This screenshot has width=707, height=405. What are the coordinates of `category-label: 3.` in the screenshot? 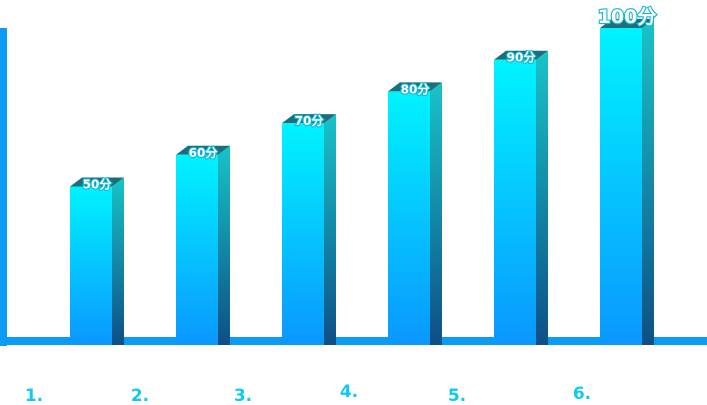 It's located at (243, 395).